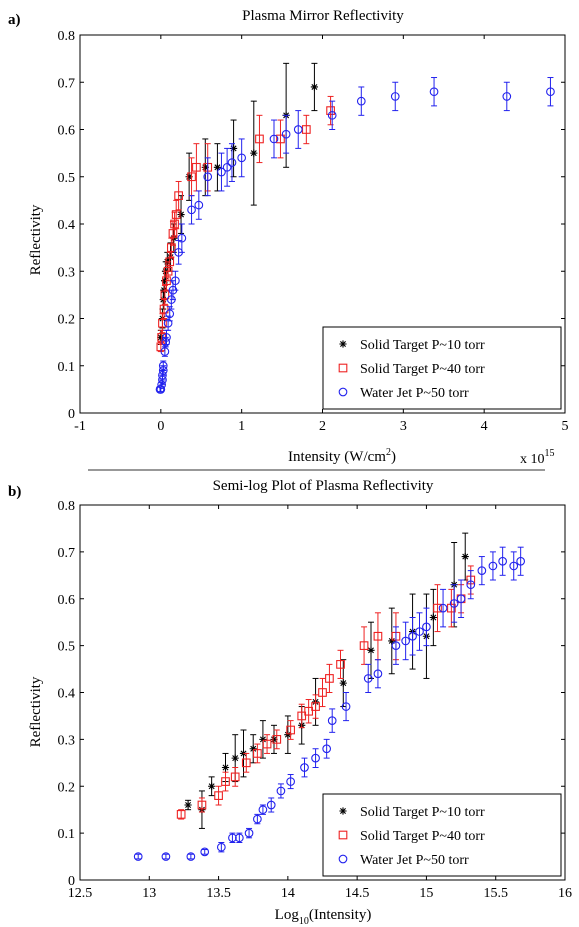 The image size is (579, 927). What do you see at coordinates (337, 457) in the screenshot?
I see `panel-a-xlabel-text: Intensity (W/cm` at bounding box center [337, 457].